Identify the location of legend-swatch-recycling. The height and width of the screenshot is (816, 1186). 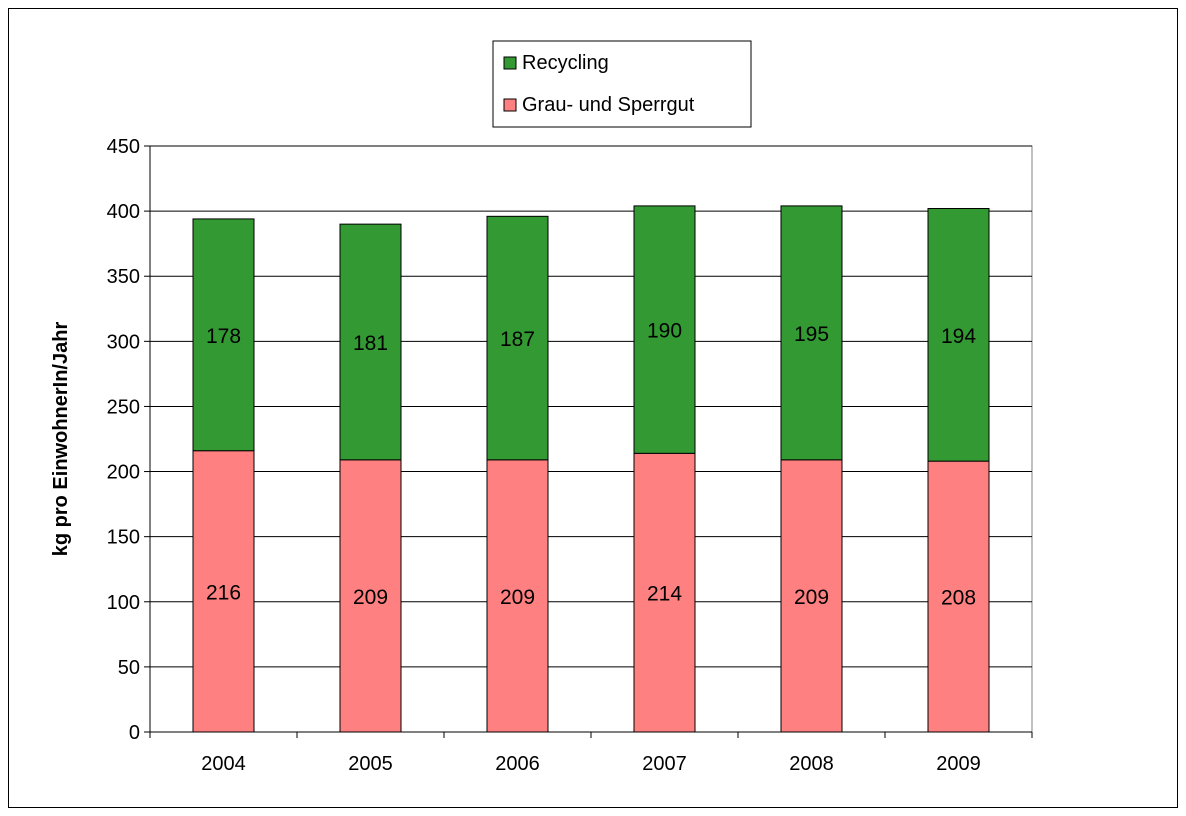
(510, 63).